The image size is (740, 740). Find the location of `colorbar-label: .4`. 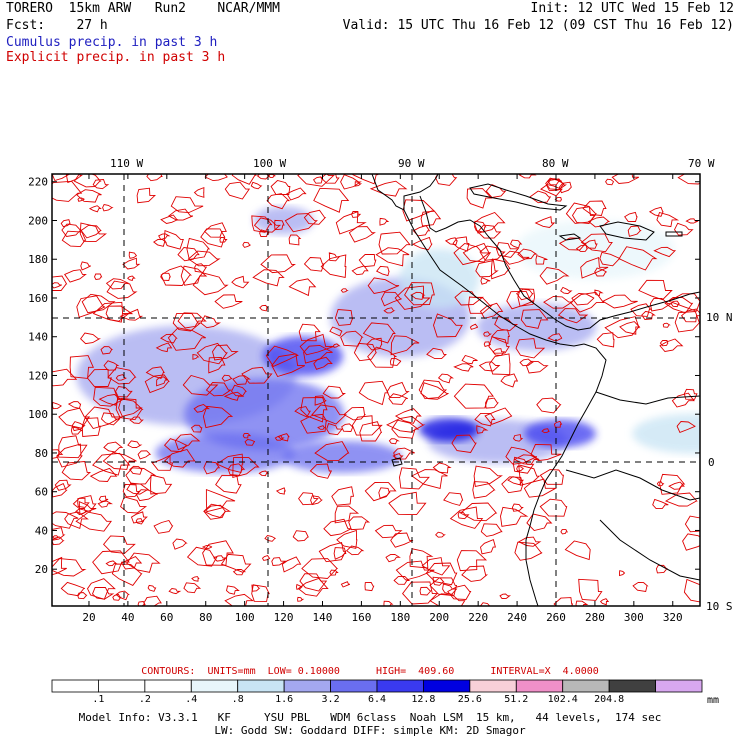

colorbar-label: .4 is located at coordinates (191, 699).